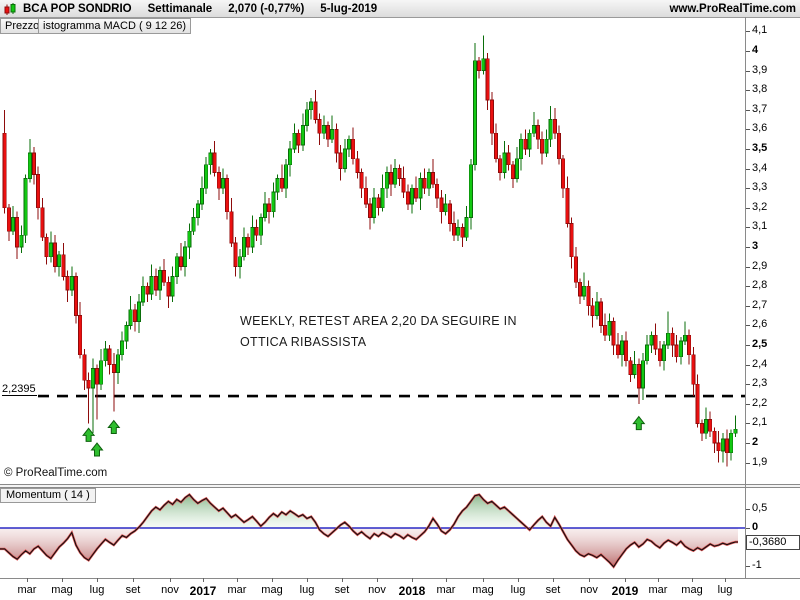 Image resolution: width=800 pixels, height=600 pixels. Describe the element at coordinates (755, 527) in the screenshot. I see `momentum-tick-label: 0` at that location.